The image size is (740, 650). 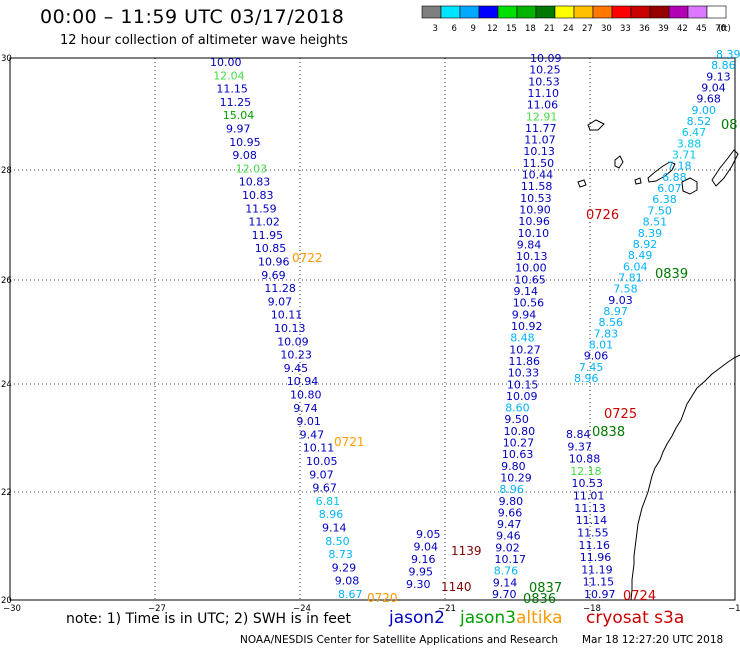 What do you see at coordinates (349, 442) in the screenshot?
I see `pass-time-label: 0721` at bounding box center [349, 442].